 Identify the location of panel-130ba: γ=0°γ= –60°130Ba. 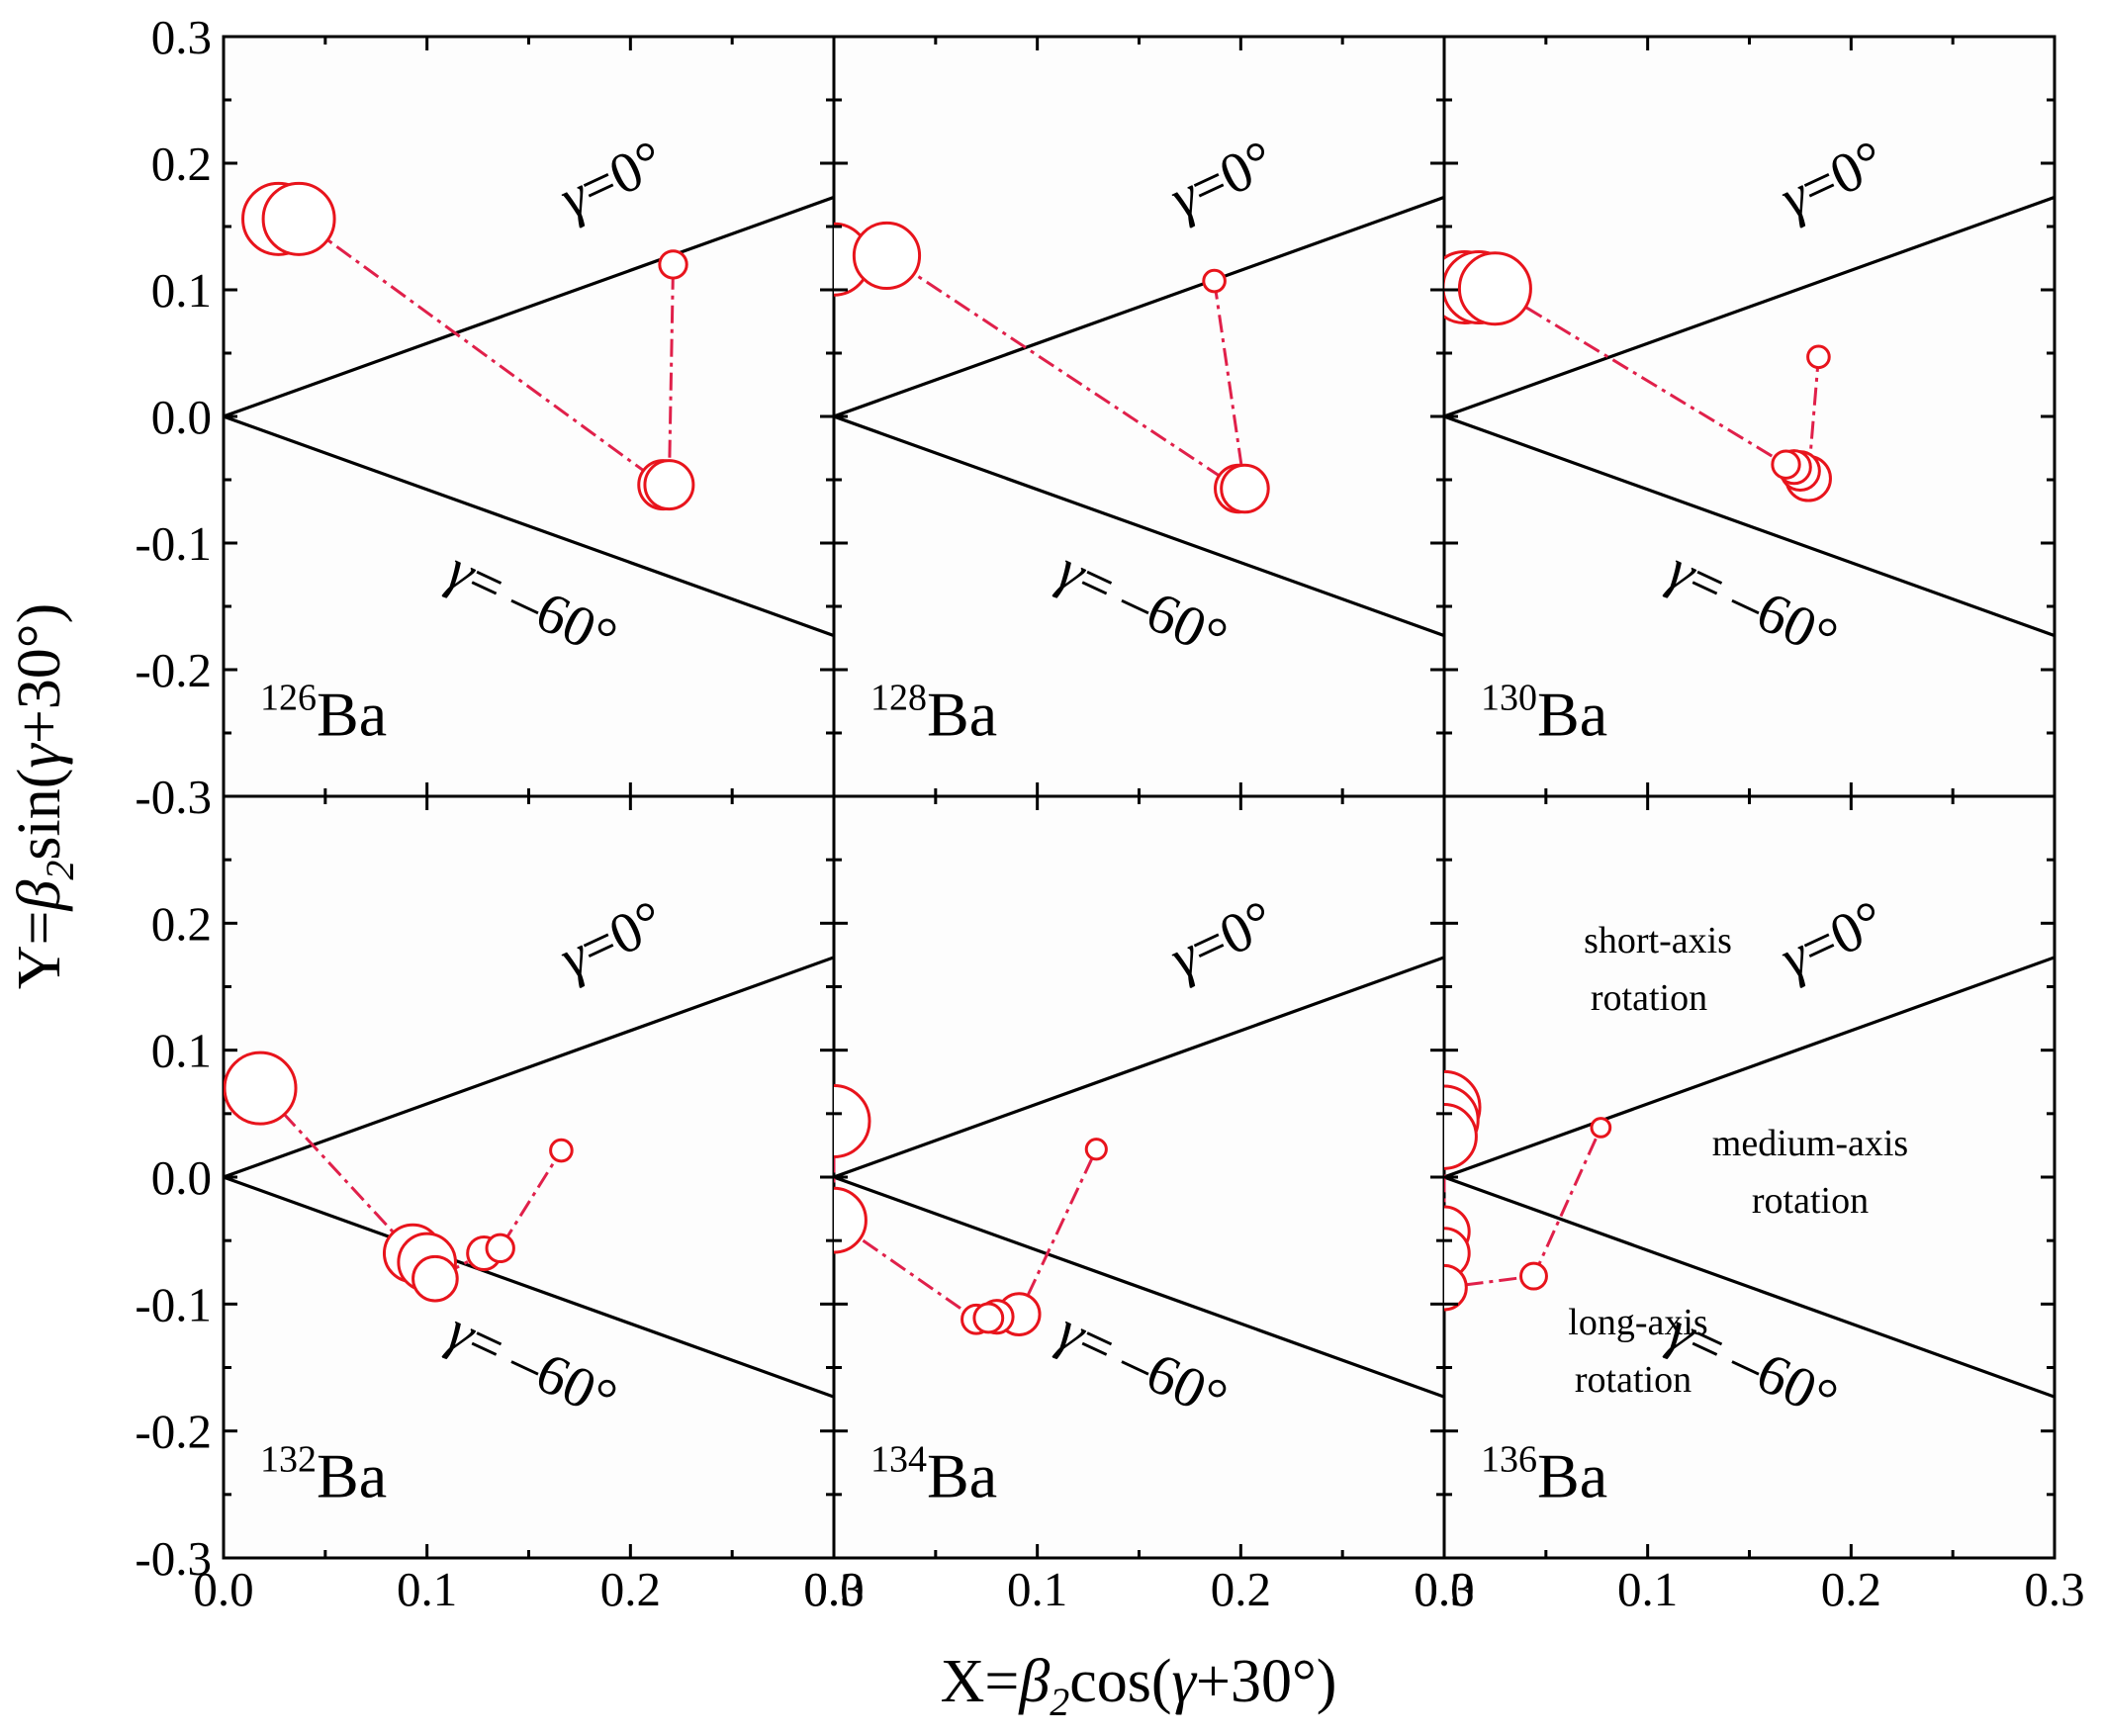
(1750, 416).